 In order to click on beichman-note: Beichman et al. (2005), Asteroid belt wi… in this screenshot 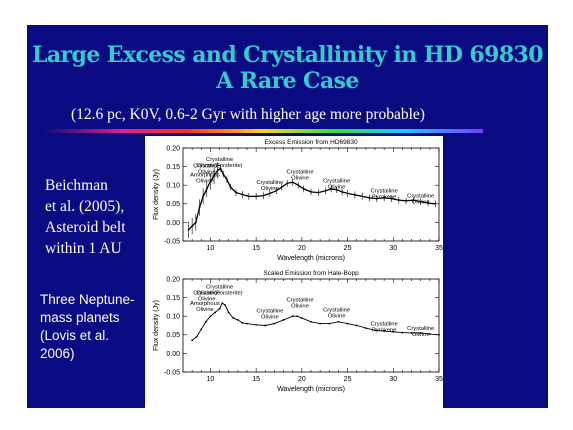, I will do `click(100, 217)`.